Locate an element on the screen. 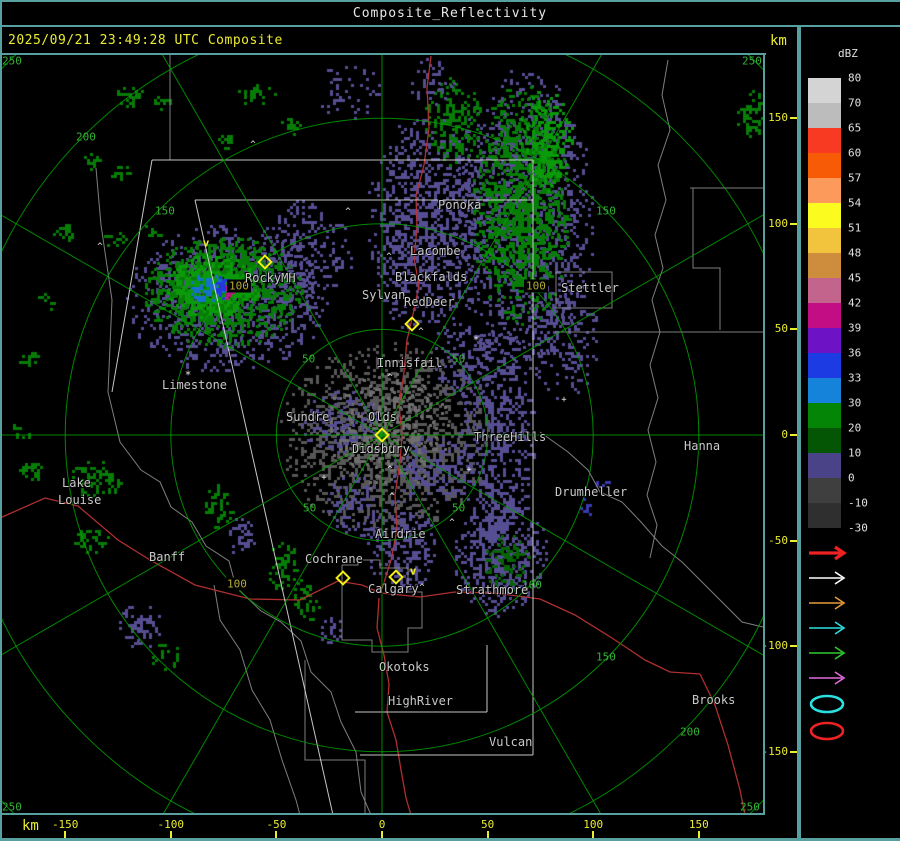 The image size is (900, 841). colorbar-title: dBZ is located at coordinates (848, 53).